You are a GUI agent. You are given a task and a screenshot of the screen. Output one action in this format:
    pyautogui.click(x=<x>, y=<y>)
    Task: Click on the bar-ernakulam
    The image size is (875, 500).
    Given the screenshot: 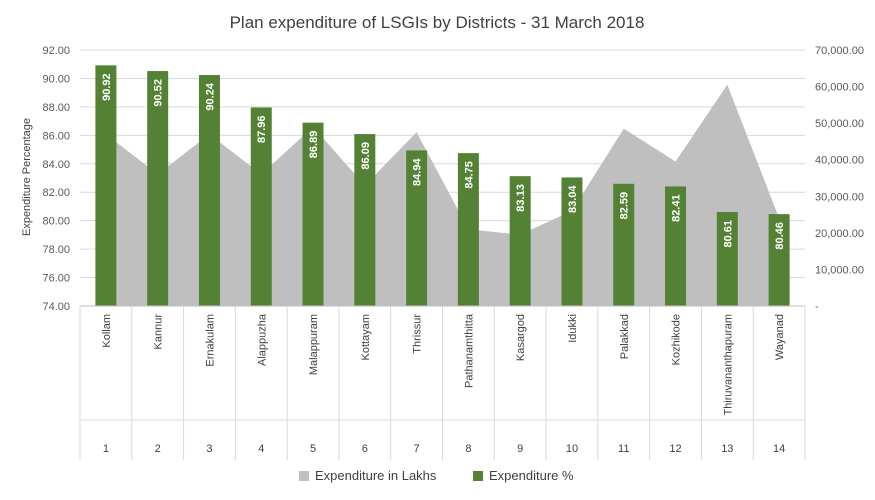 What is the action you would take?
    pyautogui.click(x=209, y=190)
    